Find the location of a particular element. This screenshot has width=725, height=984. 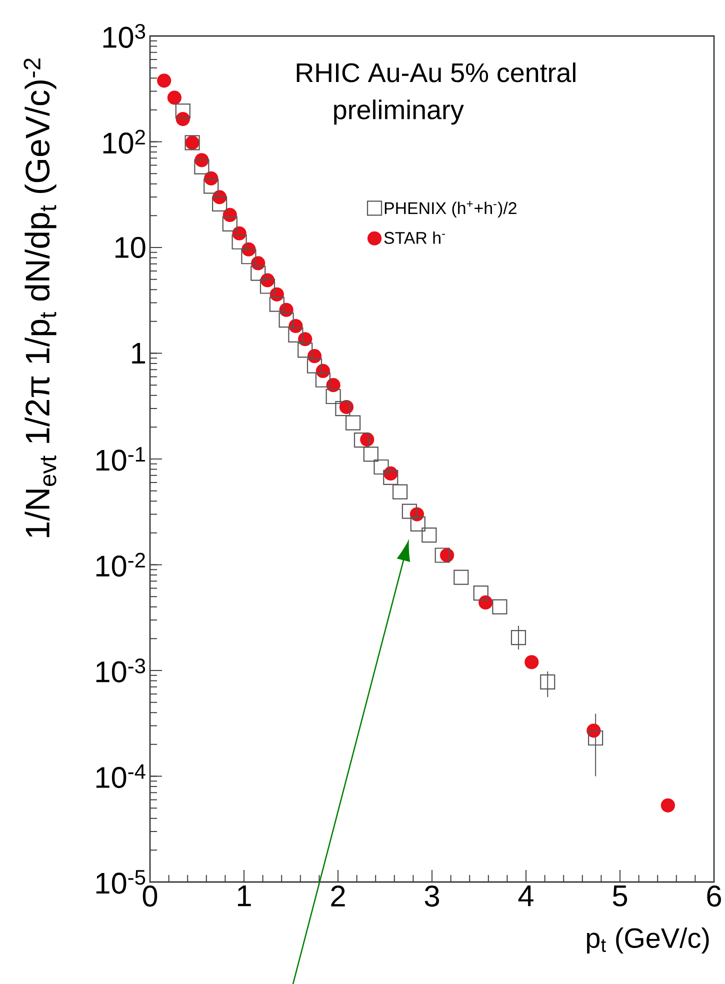

y-tick-label: 10 is located at coordinates (131, 247).